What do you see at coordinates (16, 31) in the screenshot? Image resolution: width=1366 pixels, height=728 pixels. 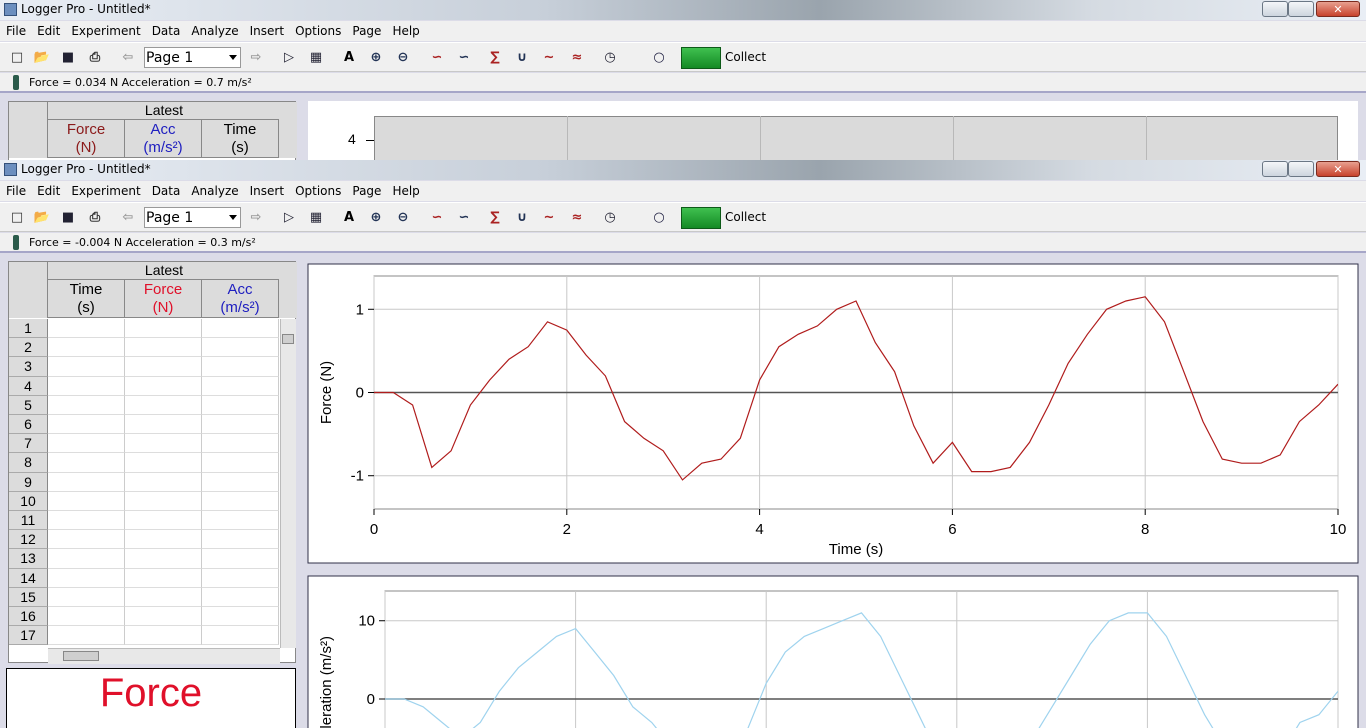 I see `menu-item: File` at bounding box center [16, 31].